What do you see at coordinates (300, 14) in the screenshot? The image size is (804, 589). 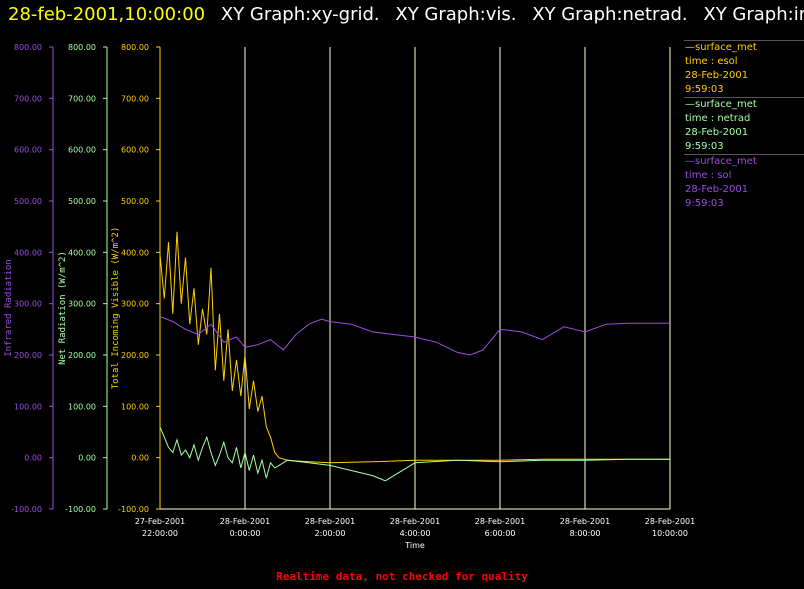 I see `graph-title-grid: XY Graph:xy-grid.` at bounding box center [300, 14].